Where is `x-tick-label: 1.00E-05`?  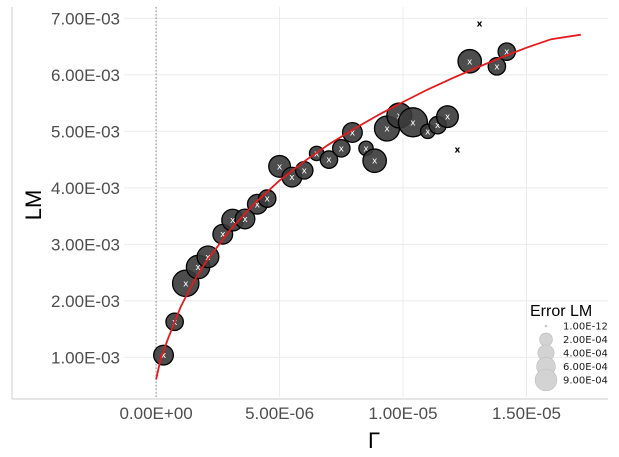
x-tick-label: 1.00E-05 is located at coordinates (403, 413).